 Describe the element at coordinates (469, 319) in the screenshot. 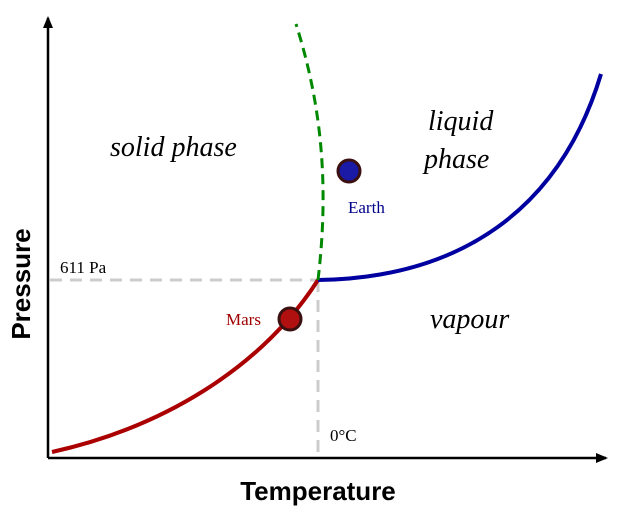

I see `vapour-label: vapour` at that location.